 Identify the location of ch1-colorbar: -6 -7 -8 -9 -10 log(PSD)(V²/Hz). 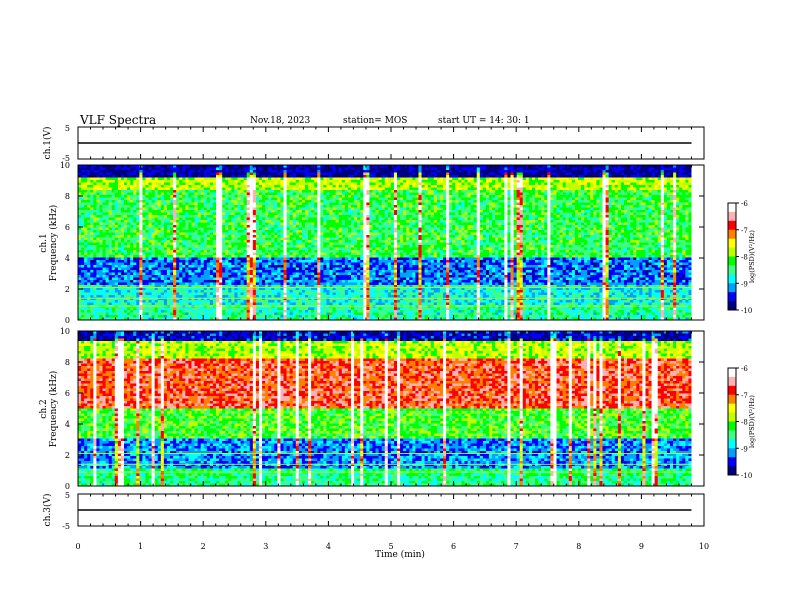
(742, 257).